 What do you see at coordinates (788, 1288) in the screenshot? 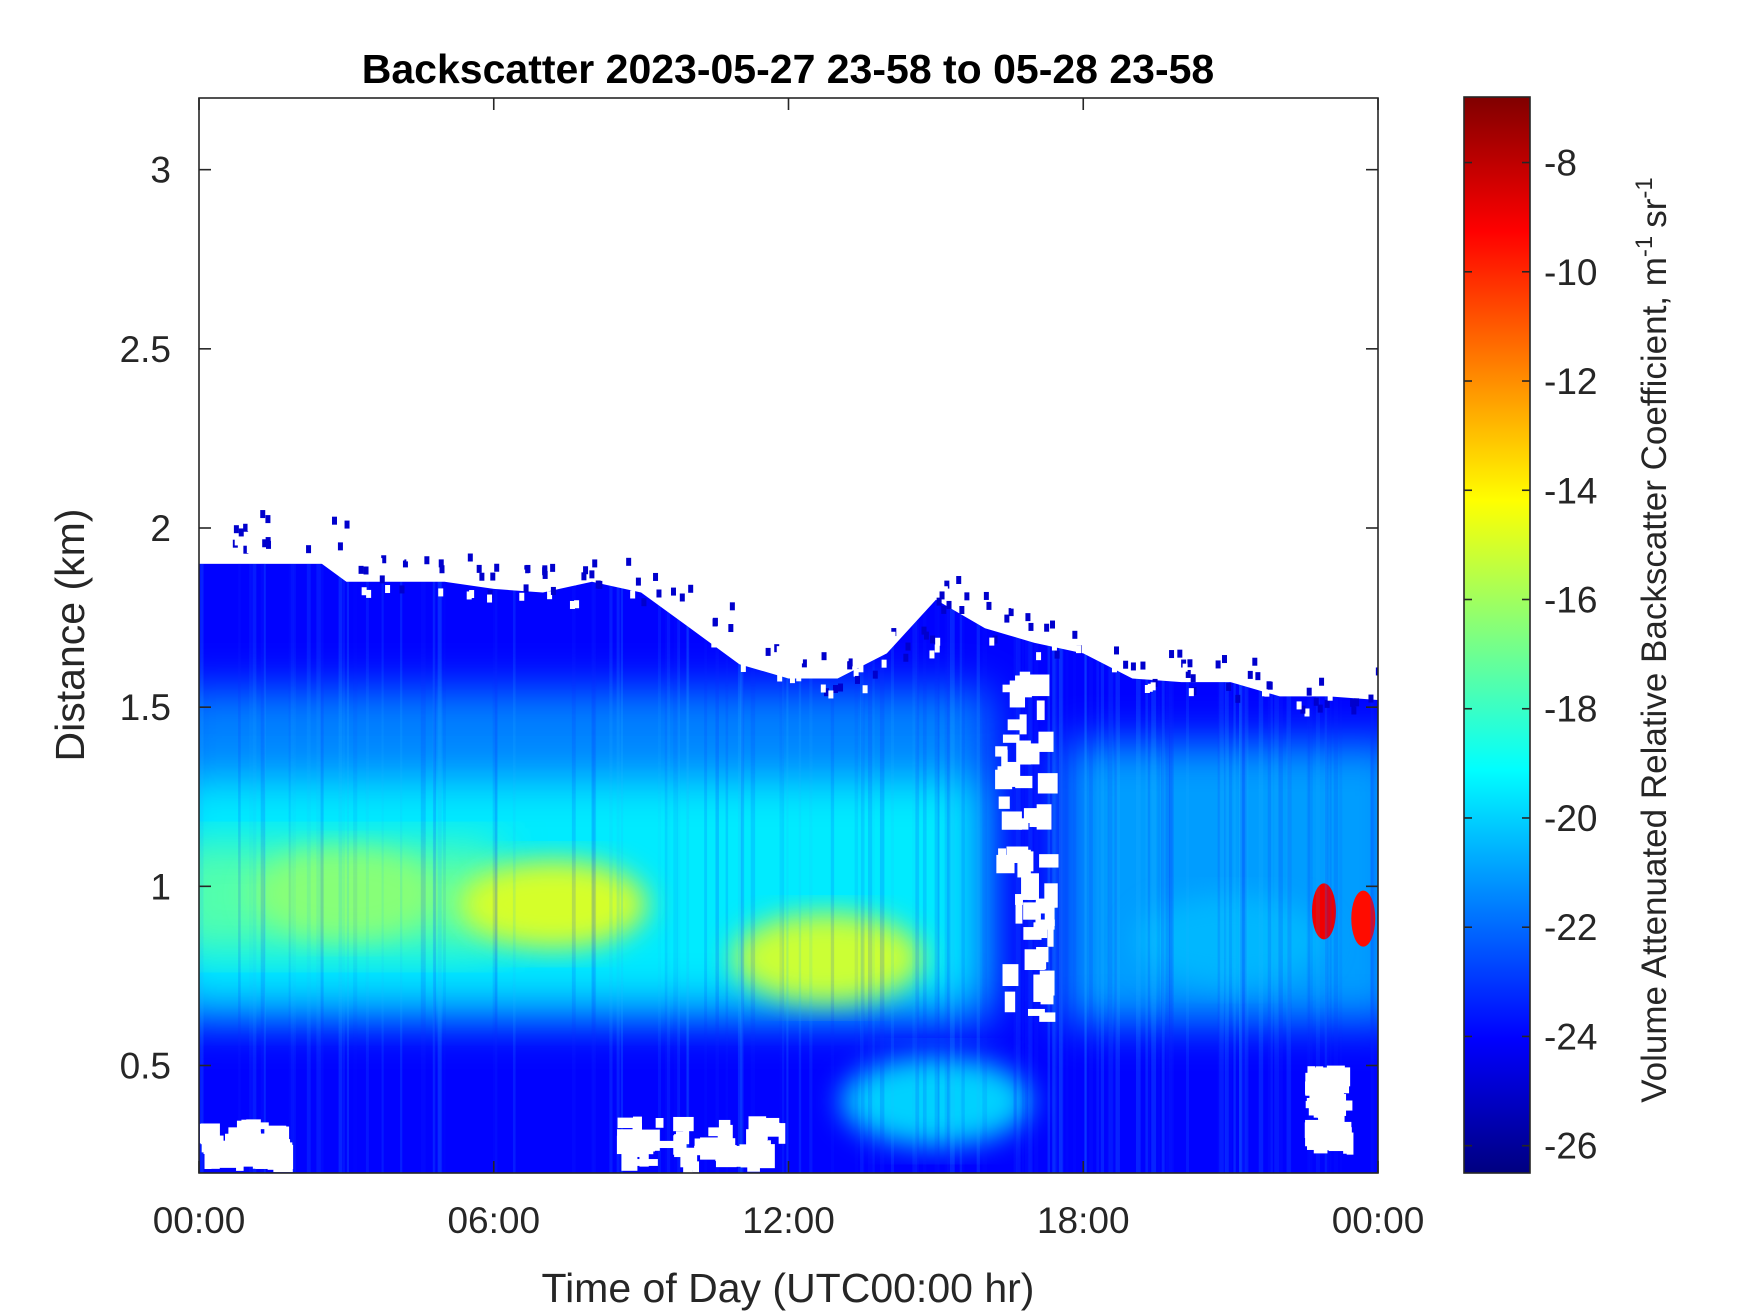
I see `x-axis-label: Time of Day (UTC00:00 hr)` at bounding box center [788, 1288].